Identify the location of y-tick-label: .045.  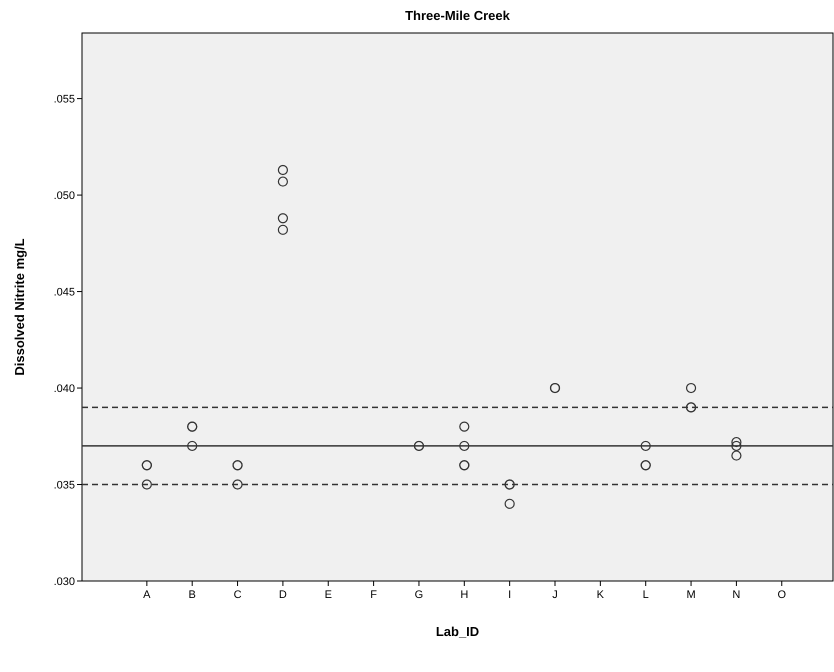
(64, 292).